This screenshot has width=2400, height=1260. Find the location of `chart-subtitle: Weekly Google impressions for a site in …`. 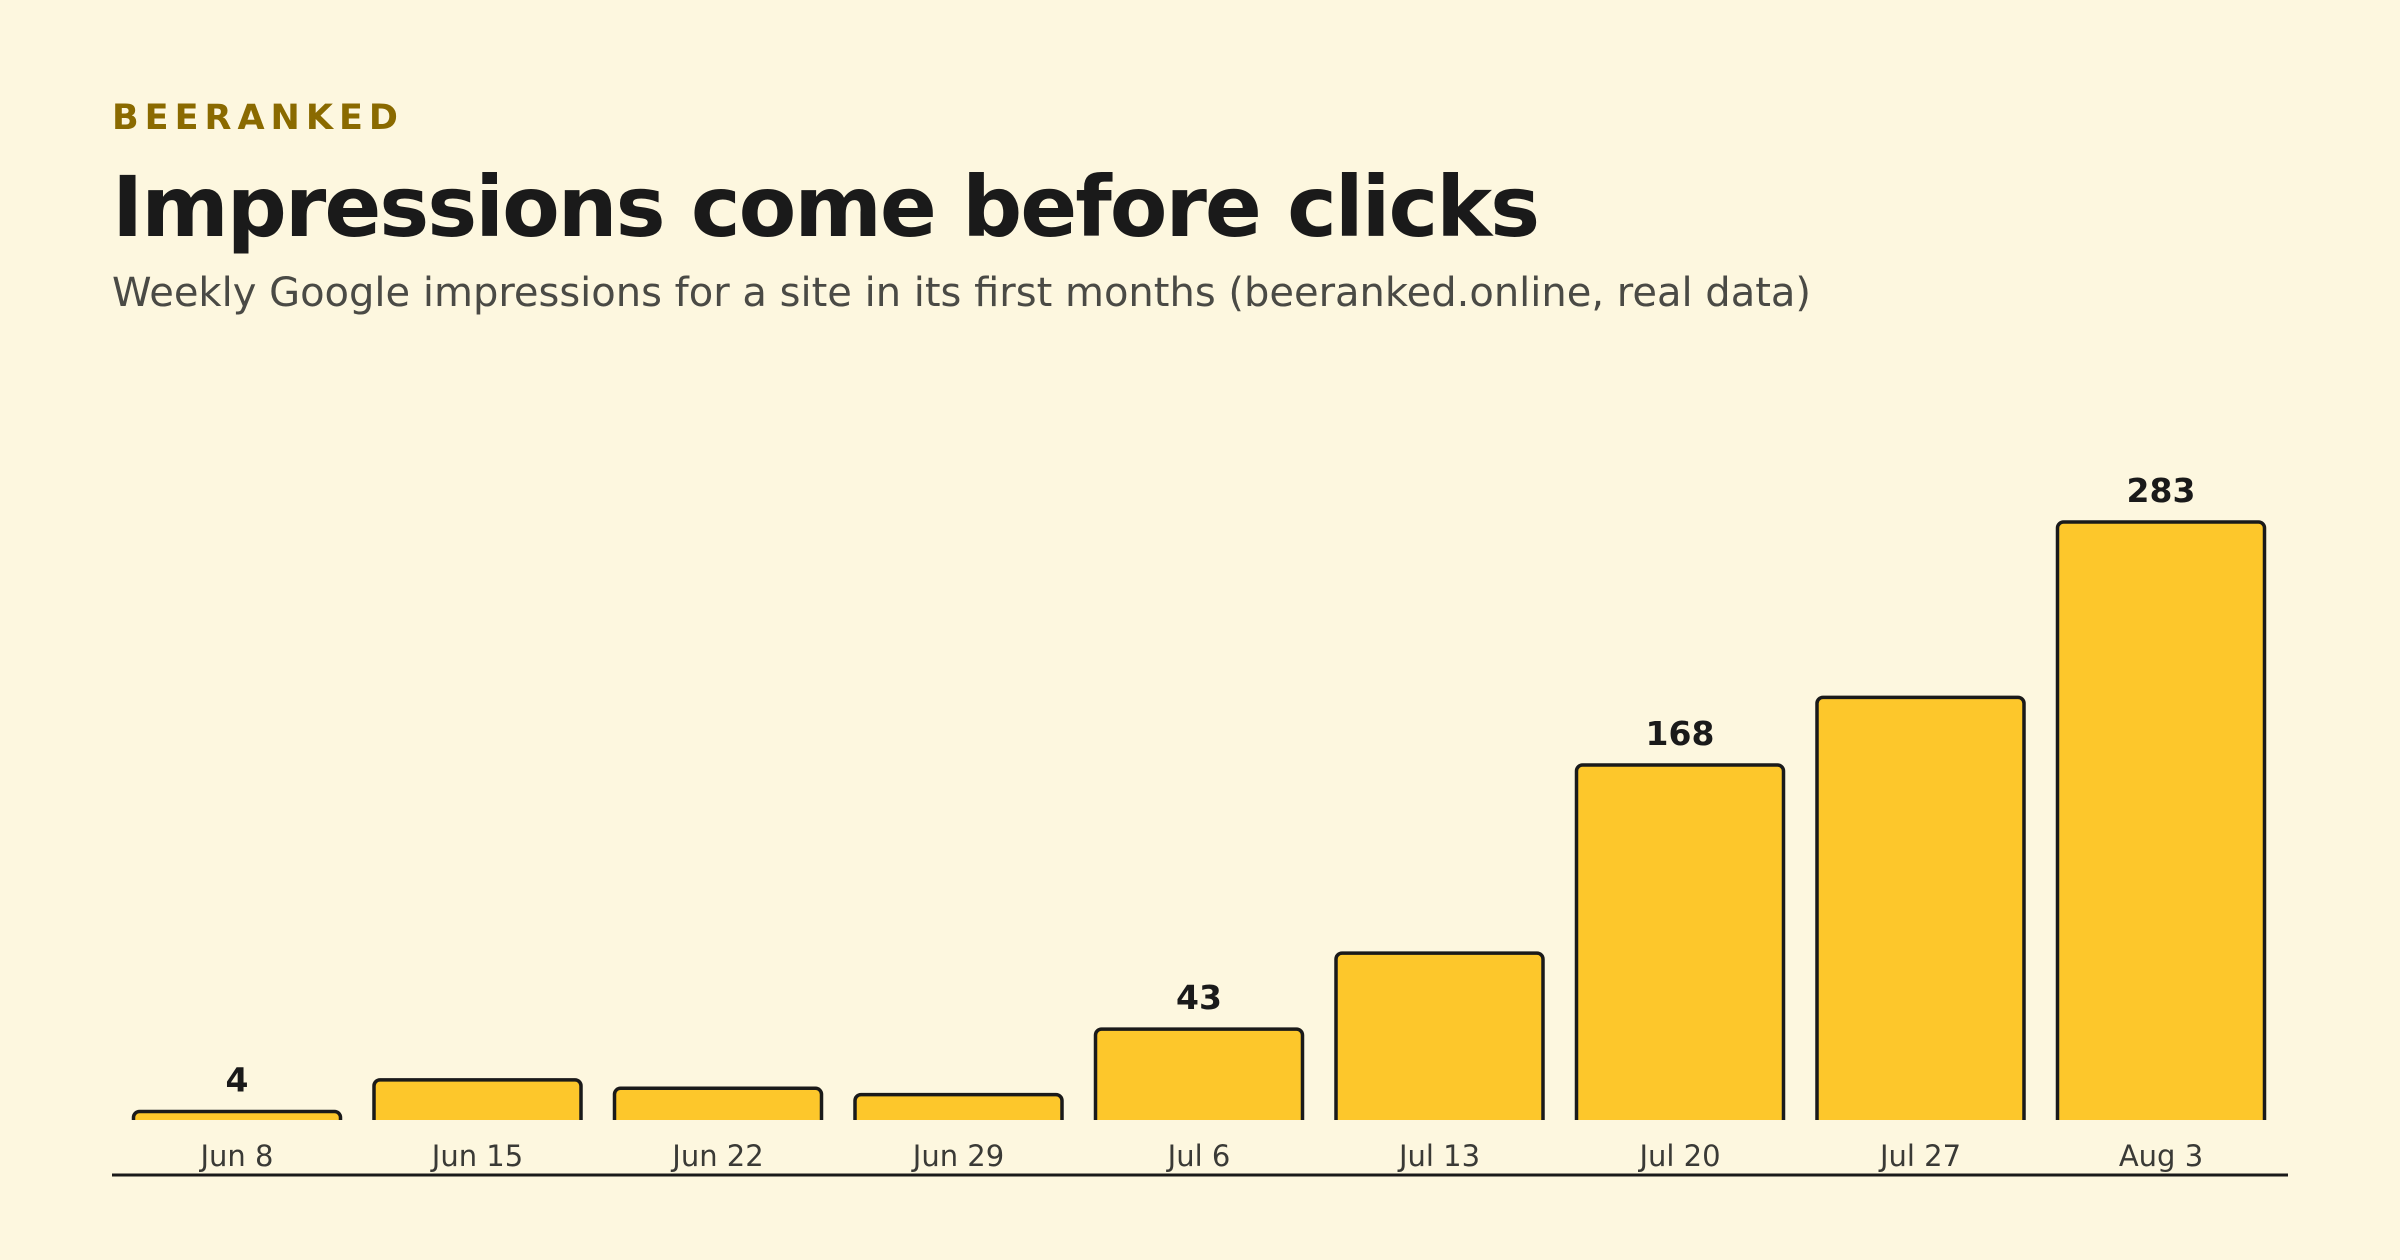

chart-subtitle: Weekly Google impressions for a site in … is located at coordinates (962, 293).